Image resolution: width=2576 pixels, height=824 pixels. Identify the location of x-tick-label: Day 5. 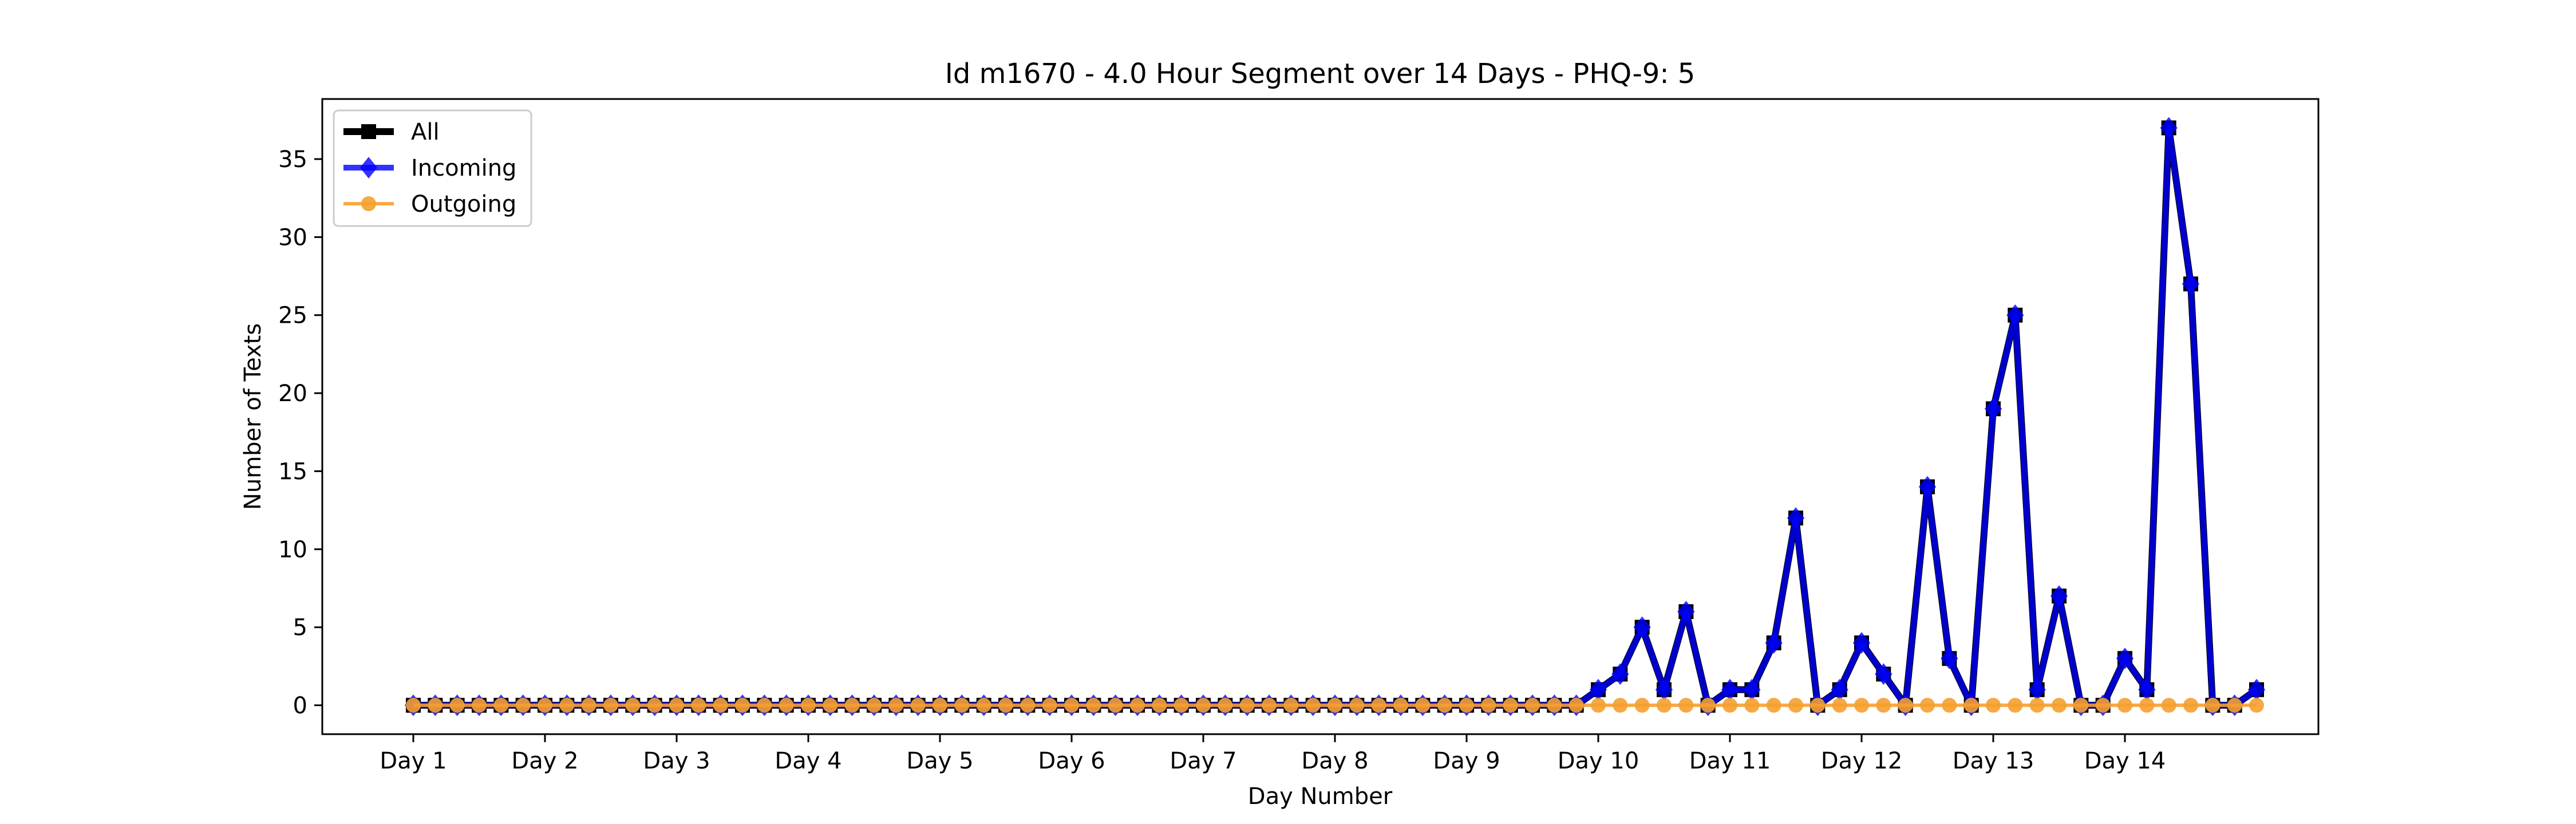
(939, 761).